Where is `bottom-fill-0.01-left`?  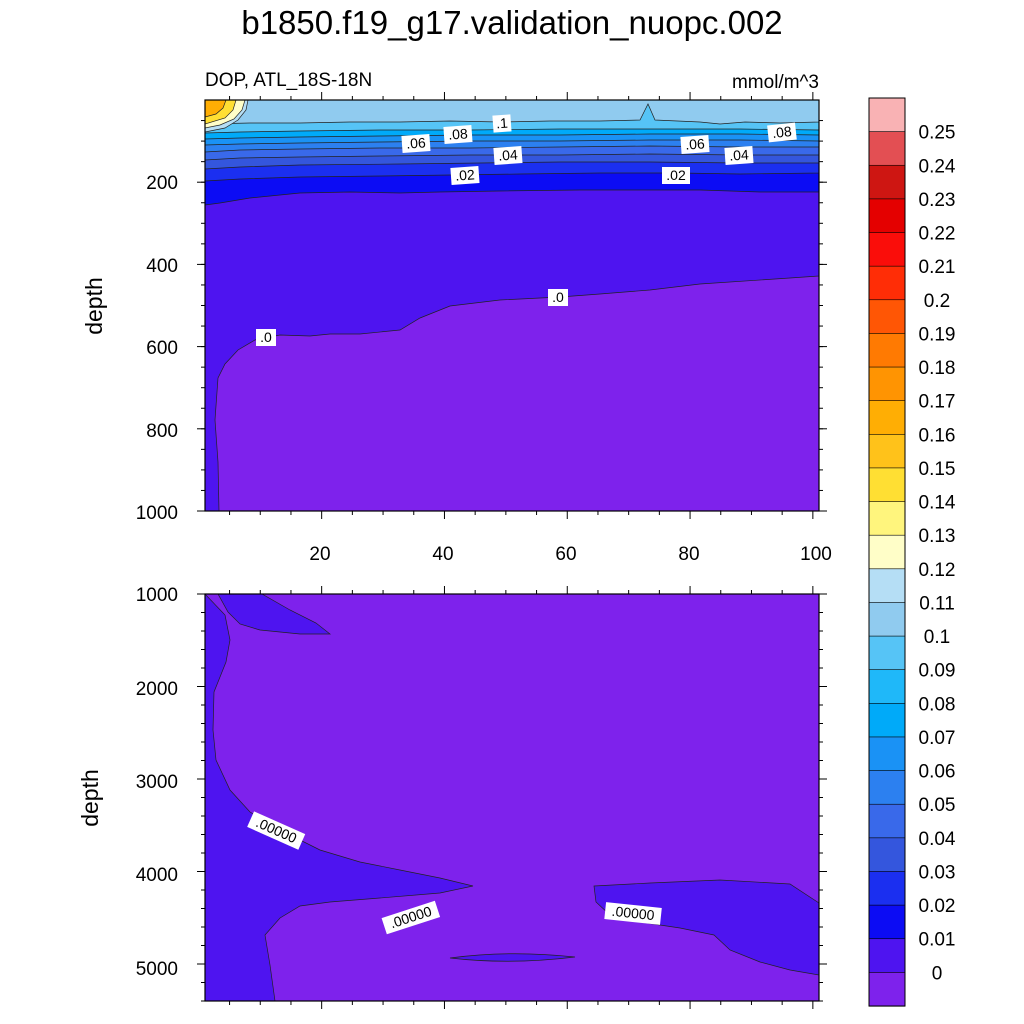
bottom-fill-0.01-left is located at coordinates (339, 797).